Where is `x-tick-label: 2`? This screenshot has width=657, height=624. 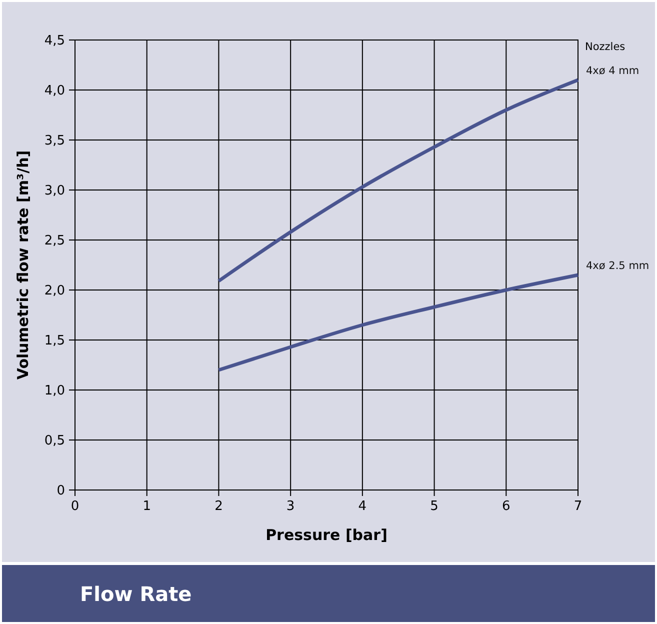 x-tick-label: 2 is located at coordinates (218, 506).